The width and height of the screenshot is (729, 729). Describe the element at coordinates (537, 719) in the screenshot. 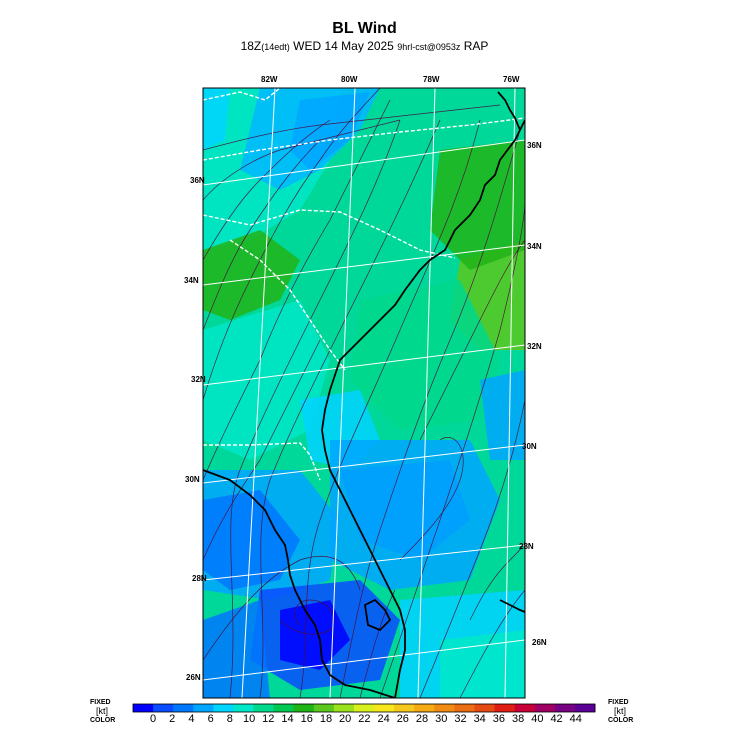

I see `colorbar-tick-label: 40` at that location.